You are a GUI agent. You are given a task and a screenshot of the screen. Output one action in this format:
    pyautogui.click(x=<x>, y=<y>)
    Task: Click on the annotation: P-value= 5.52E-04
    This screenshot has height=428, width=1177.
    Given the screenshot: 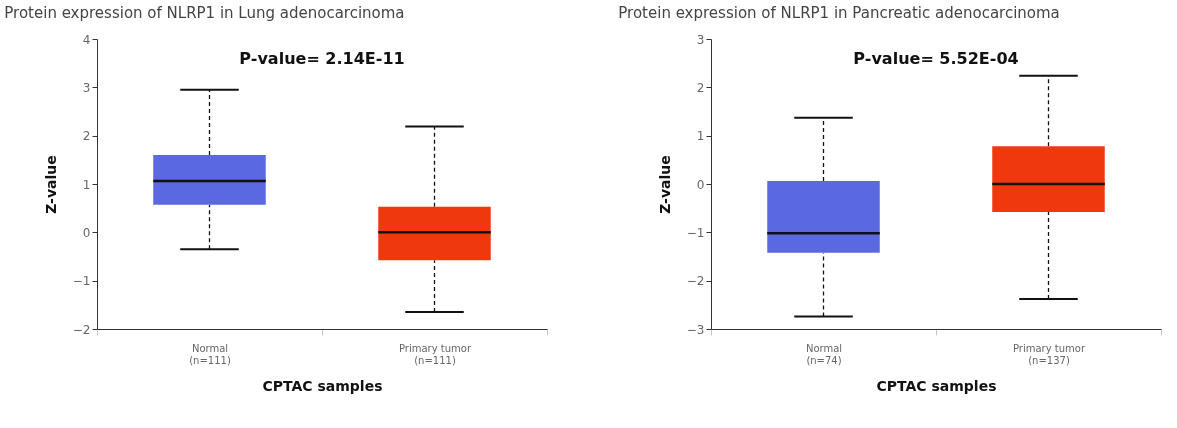 What is the action you would take?
    pyautogui.click(x=936, y=58)
    